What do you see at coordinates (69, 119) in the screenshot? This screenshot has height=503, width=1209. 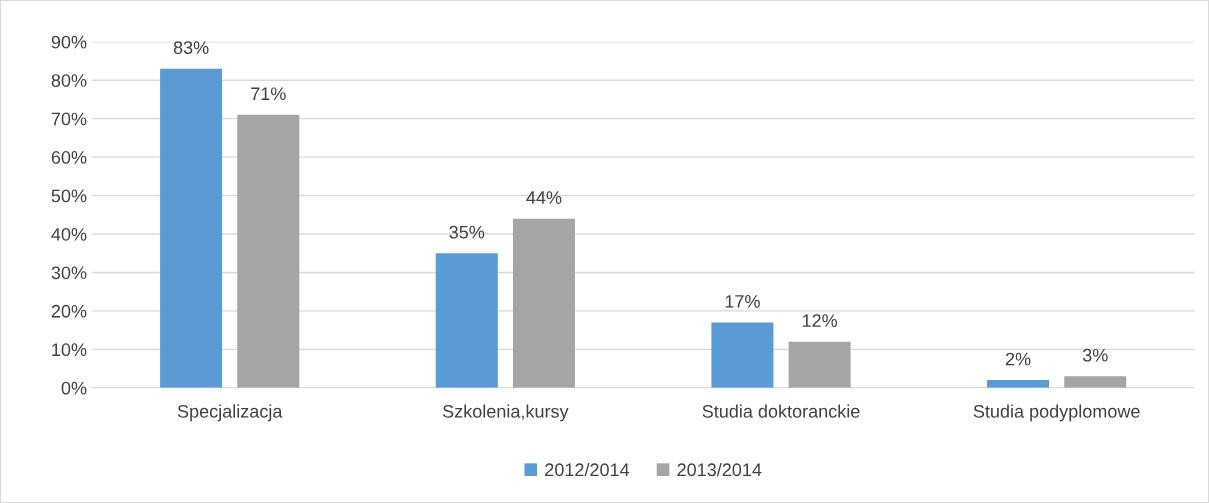 I see `y-tick-label: 70%` at bounding box center [69, 119].